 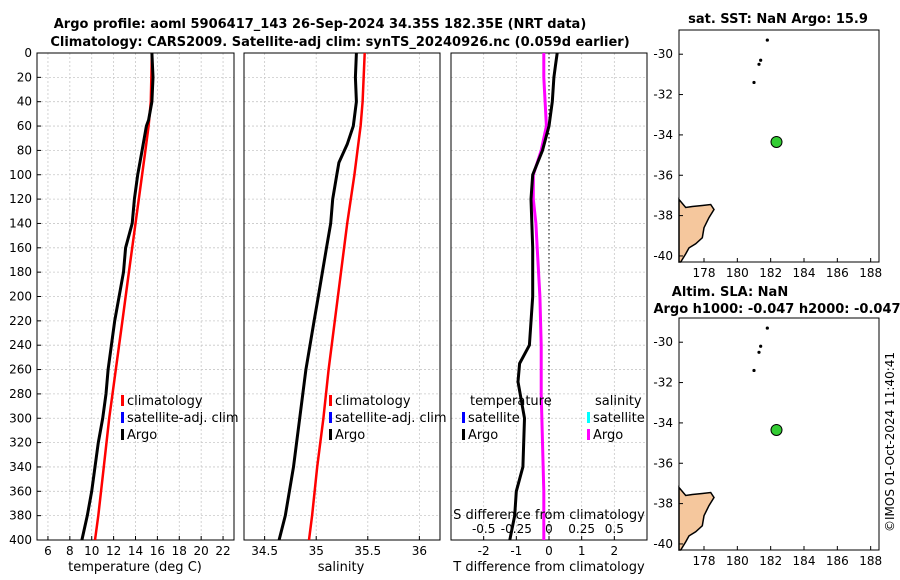 I want to click on depth-tick-label: 360, so click(x=20, y=491).